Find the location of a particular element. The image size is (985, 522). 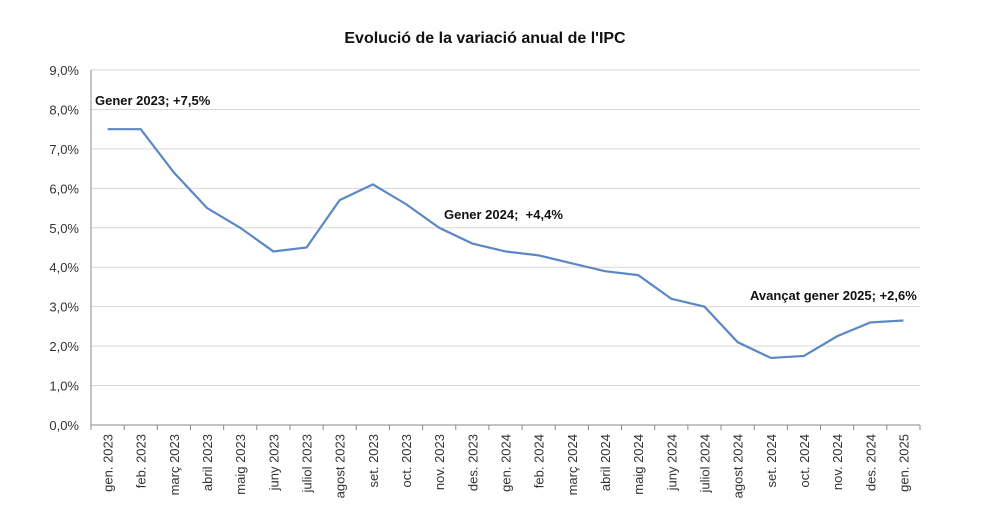

x-tick-label: març 2023 is located at coordinates (174, 464).